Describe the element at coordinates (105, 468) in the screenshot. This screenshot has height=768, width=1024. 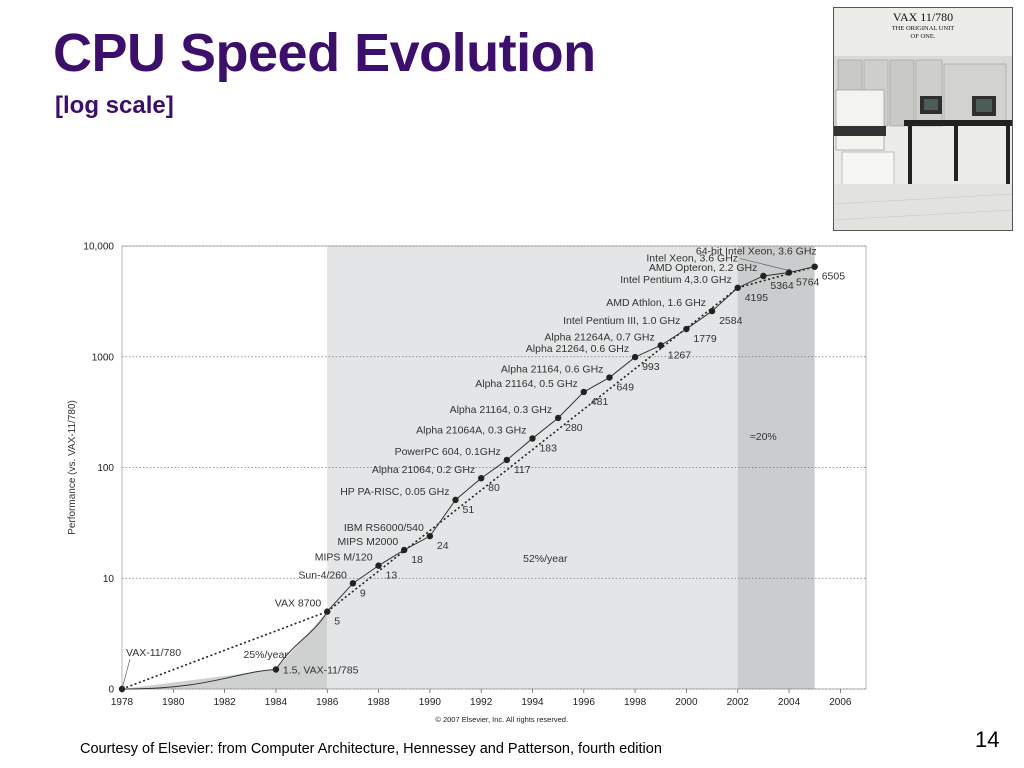
I see `y-tick-label: 100` at that location.